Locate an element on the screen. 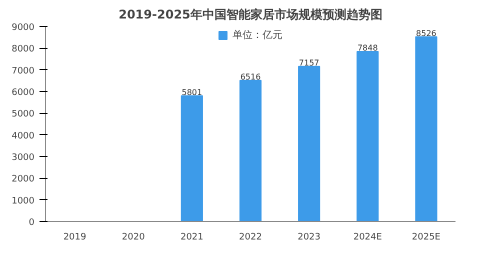  y-tick-label: 0 is located at coordinates (31, 223).